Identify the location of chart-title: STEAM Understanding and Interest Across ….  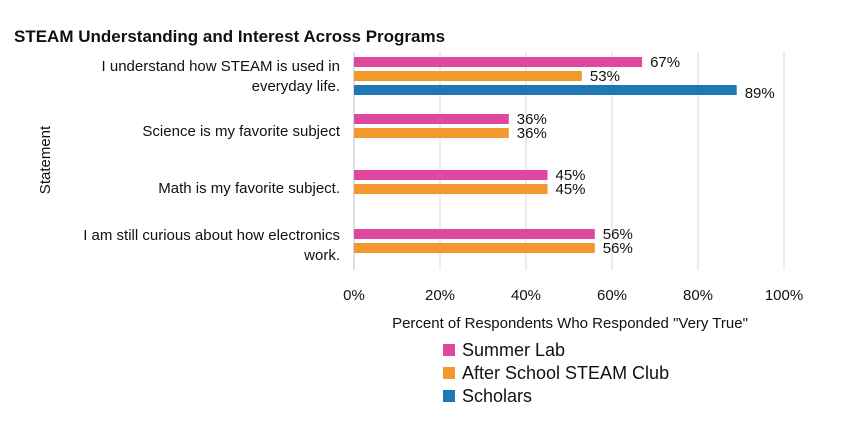
(229, 36).